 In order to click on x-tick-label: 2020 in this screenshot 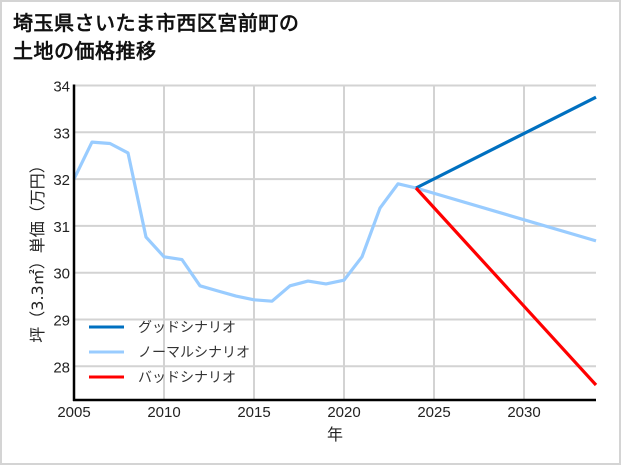, I will do `click(343, 412)`.